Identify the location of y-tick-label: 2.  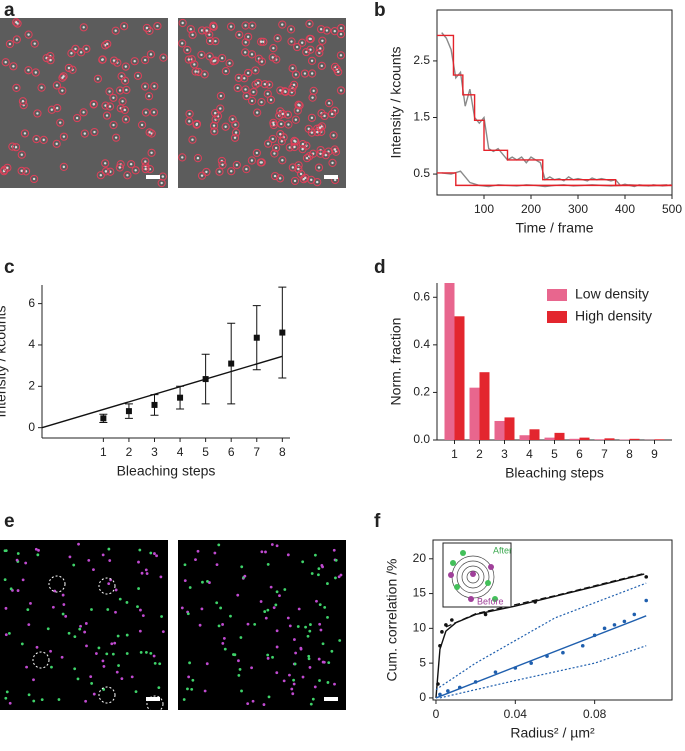
(31, 385).